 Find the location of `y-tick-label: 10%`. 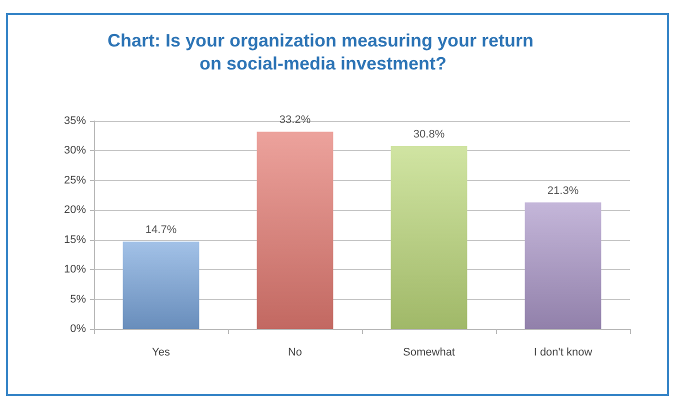

y-tick-label: 10% is located at coordinates (75, 270).